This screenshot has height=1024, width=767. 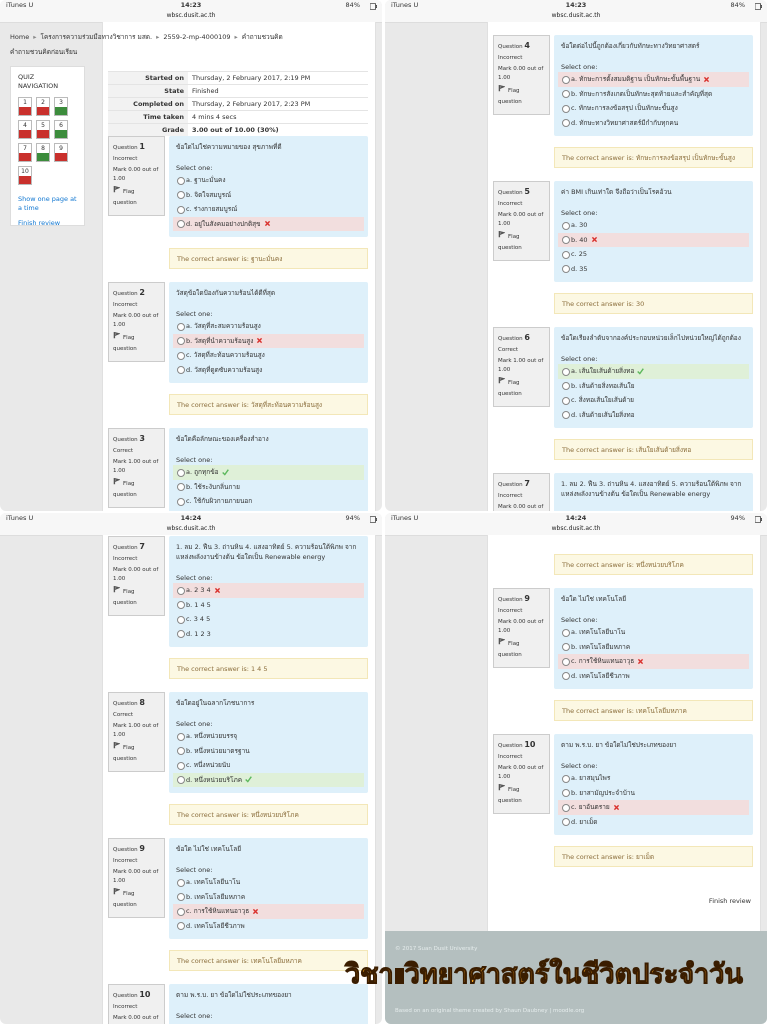 What do you see at coordinates (653, 778) in the screenshot?
I see `answer-option: a. ยาสมุนไพร` at bounding box center [653, 778].